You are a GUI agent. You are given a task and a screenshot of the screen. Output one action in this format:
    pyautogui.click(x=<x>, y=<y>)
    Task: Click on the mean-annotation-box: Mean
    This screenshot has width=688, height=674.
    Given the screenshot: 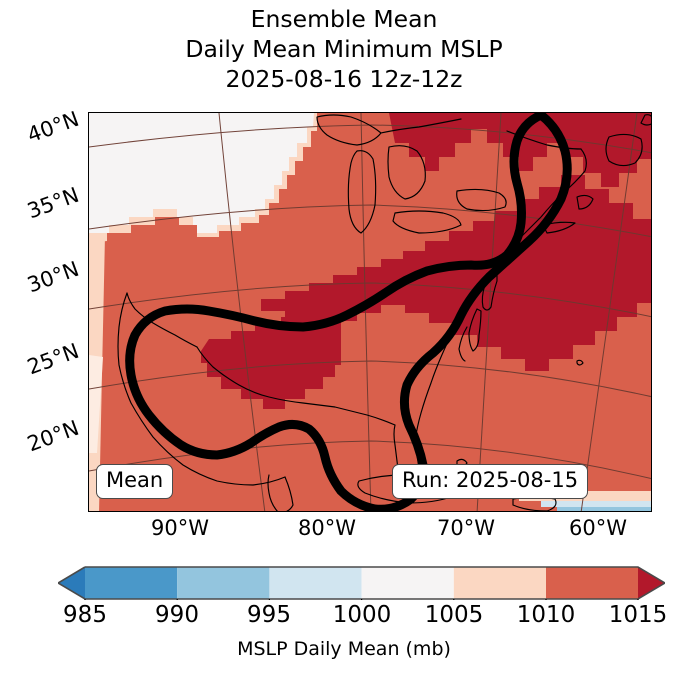 What is the action you would take?
    pyautogui.click(x=135, y=481)
    